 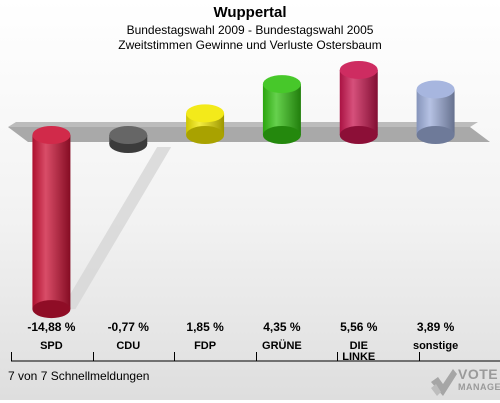 I want to click on category-label-fdp: FDP, so click(x=205, y=346).